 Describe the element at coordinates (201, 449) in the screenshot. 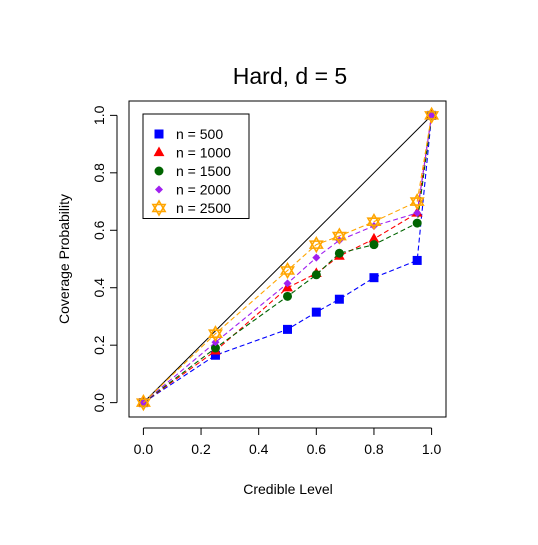

I see `x-tick-label: 0.2` at that location.